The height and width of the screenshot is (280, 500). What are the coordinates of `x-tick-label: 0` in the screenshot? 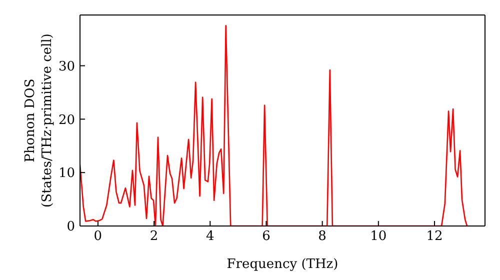 It's located at (98, 236).